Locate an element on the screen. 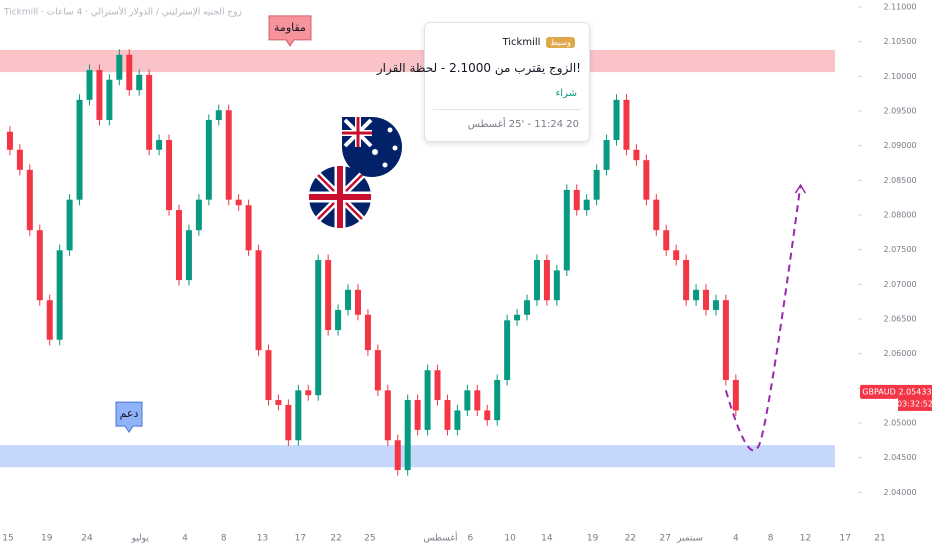 The height and width of the screenshot is (550, 932). y-tick-label: 2.10500 is located at coordinates (899, 41).